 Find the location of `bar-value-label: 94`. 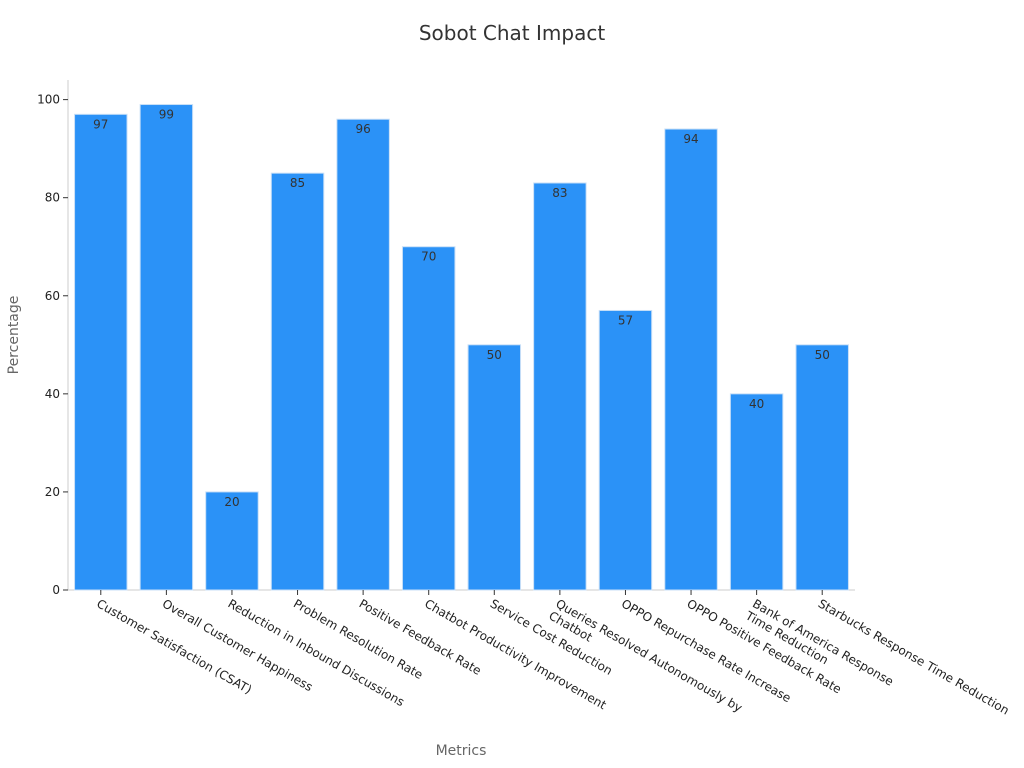

bar-value-label: 94 is located at coordinates (690, 139).